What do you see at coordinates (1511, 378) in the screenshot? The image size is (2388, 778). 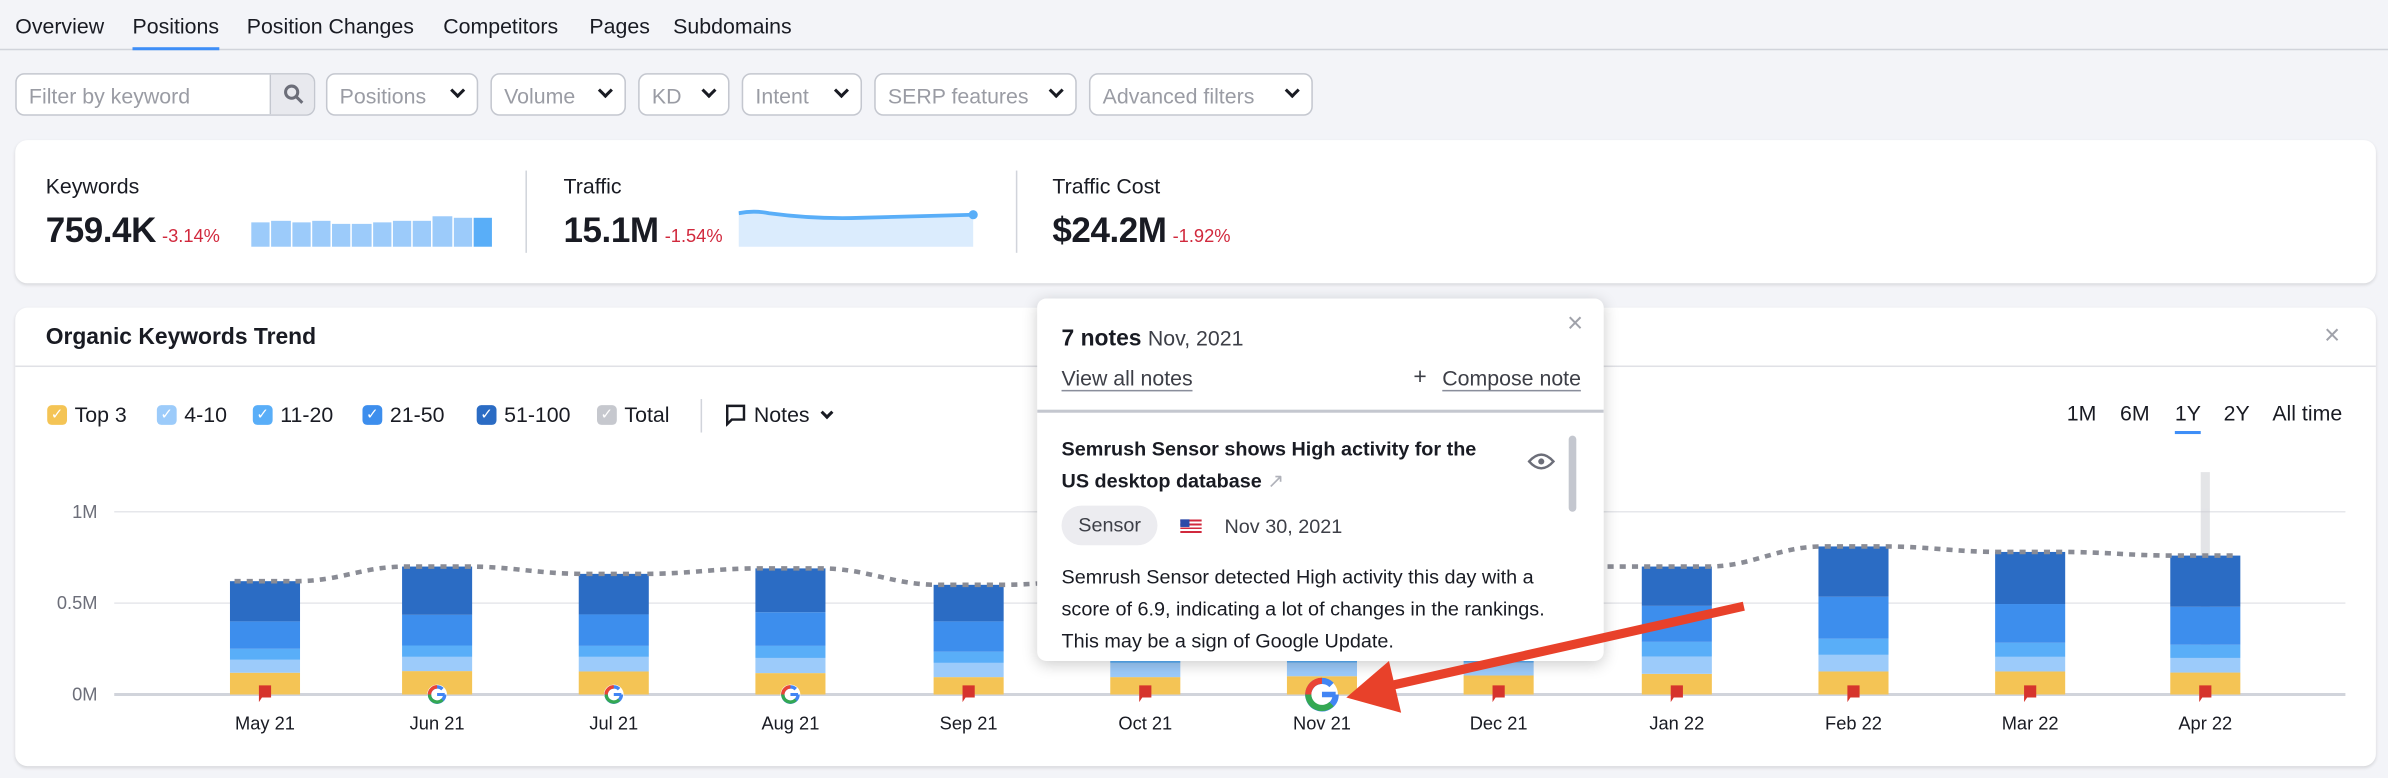 I see `compose-note-link: Compose note` at bounding box center [1511, 378].